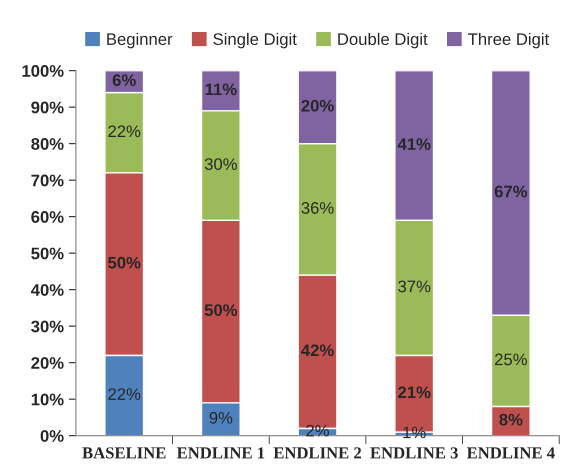  I want to click on y-tick-label: 60%, so click(47, 217).